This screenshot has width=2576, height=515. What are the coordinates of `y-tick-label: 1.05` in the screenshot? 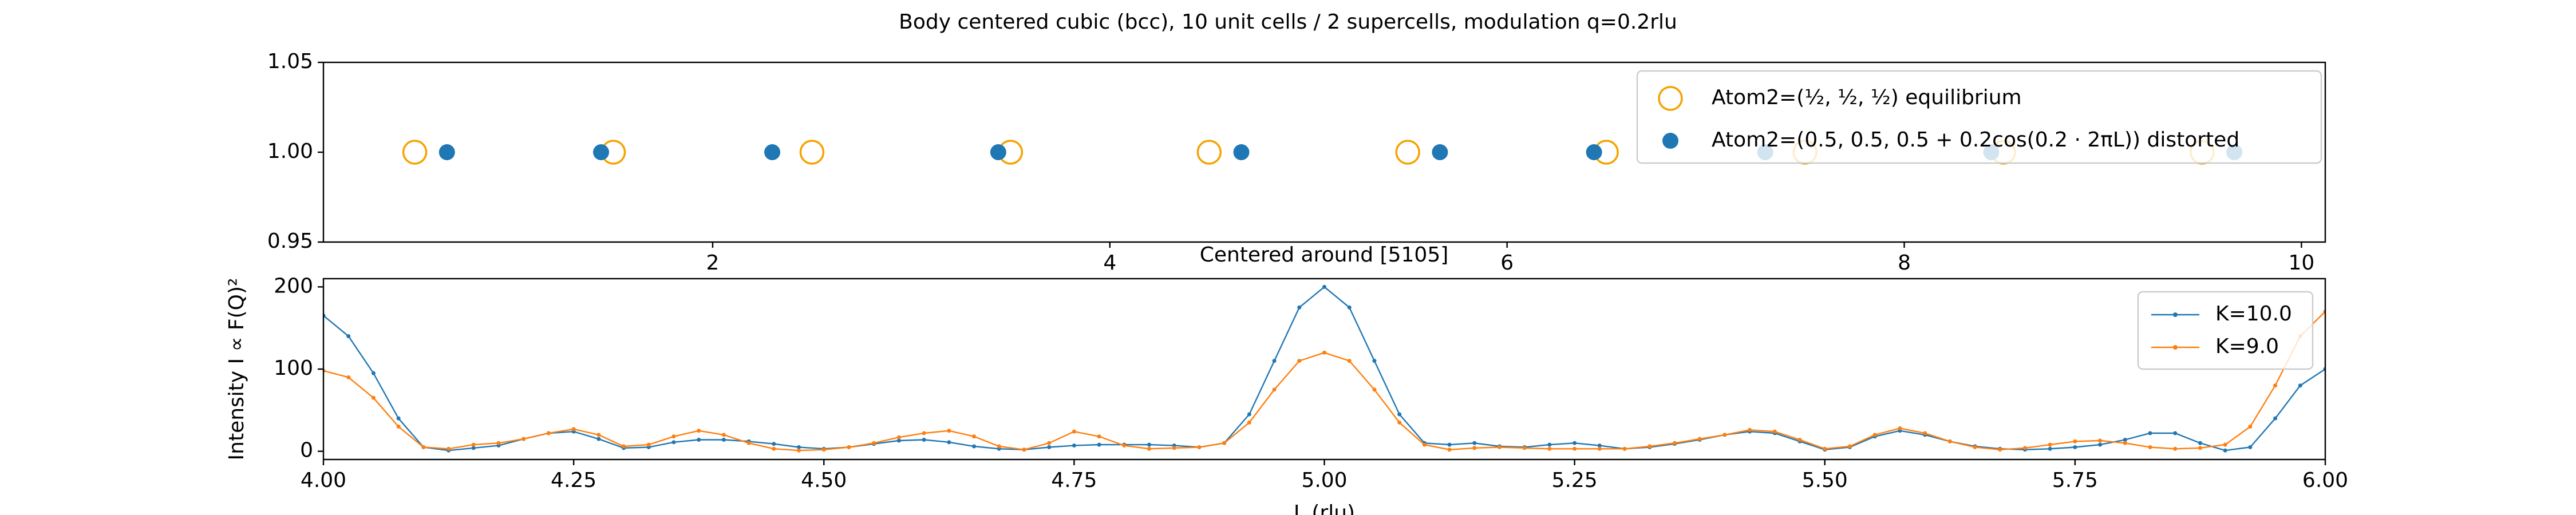 It's located at (290, 61).